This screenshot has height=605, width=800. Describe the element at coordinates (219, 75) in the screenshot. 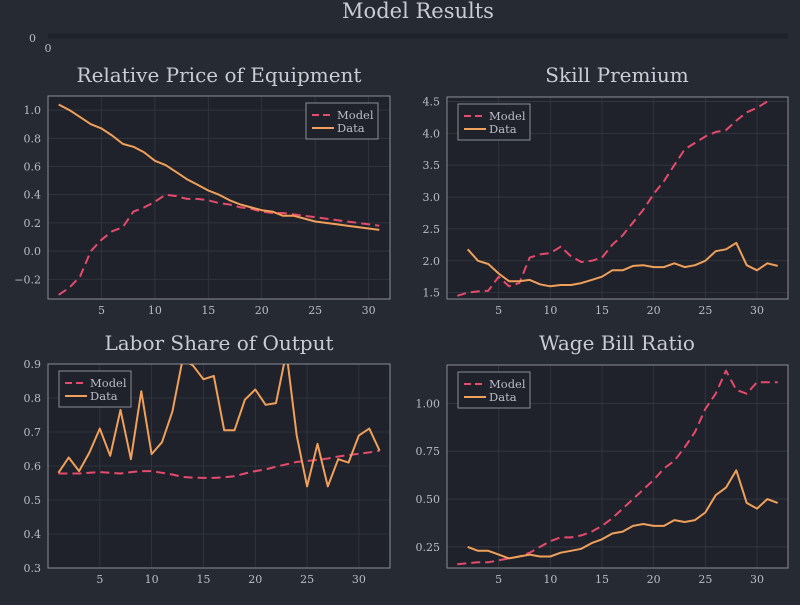

I see `chart-title: Relative Price of Equipment` at that location.